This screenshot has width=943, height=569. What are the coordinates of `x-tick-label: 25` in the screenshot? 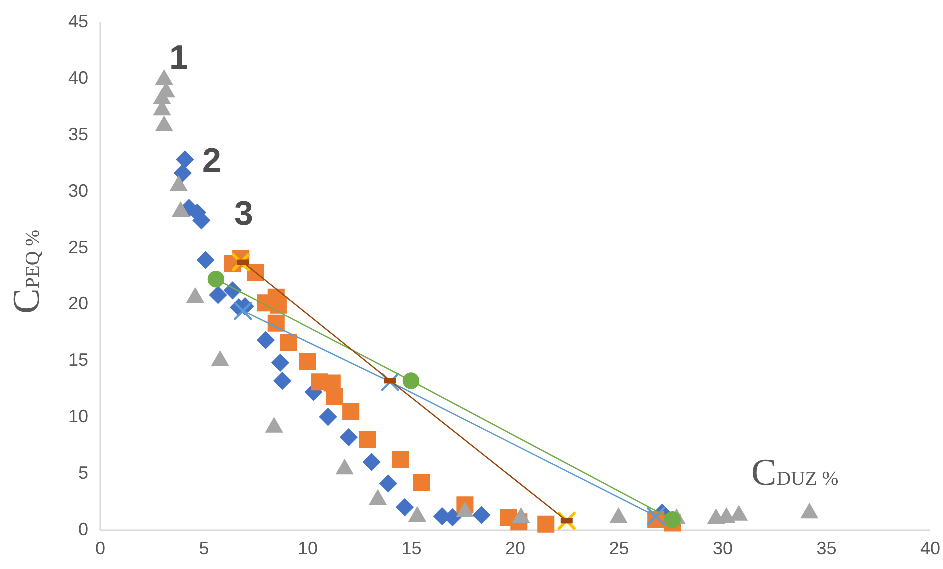 It's located at (619, 548).